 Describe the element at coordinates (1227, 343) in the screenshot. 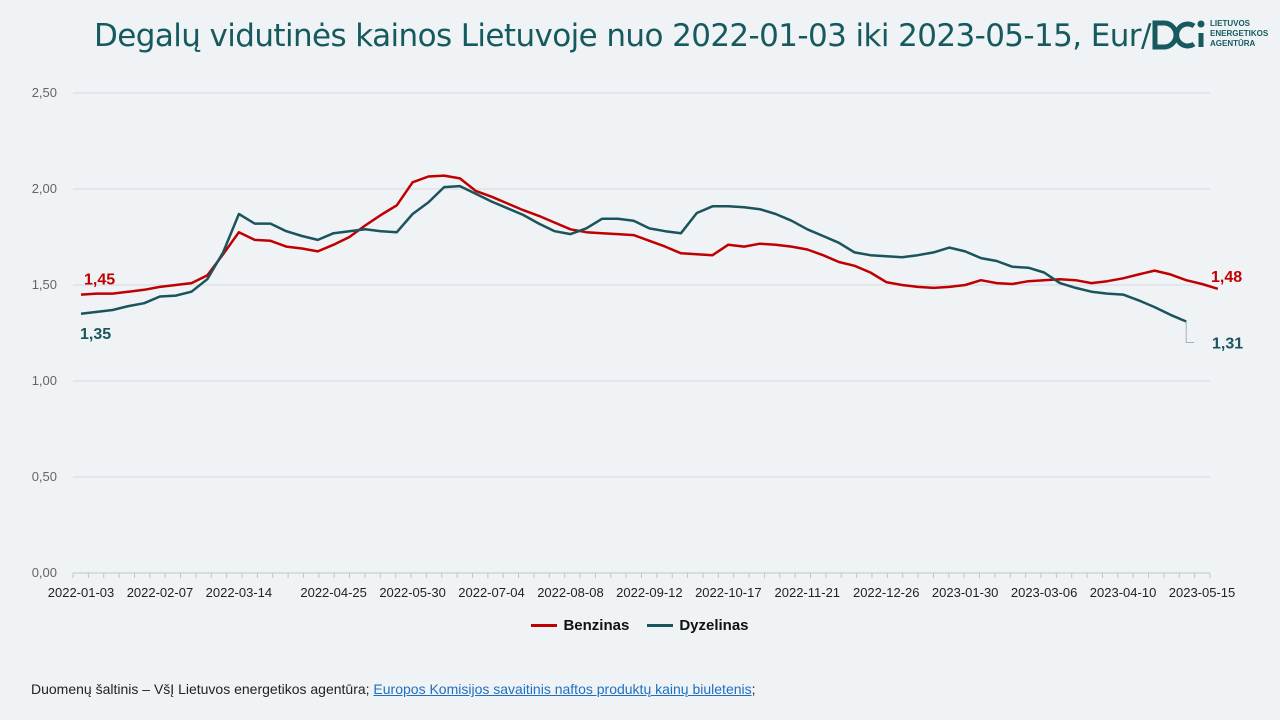

I see `data-label-dyzelinas-end: 1,31` at that location.